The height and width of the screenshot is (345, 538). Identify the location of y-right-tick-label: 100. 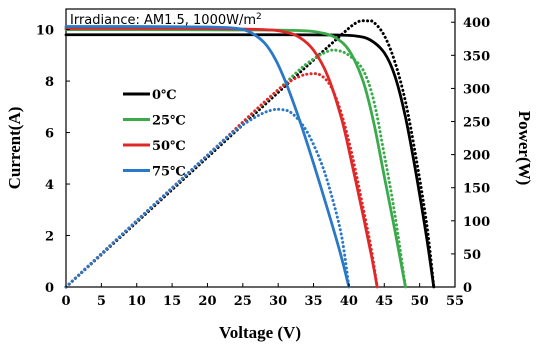
(476, 222).